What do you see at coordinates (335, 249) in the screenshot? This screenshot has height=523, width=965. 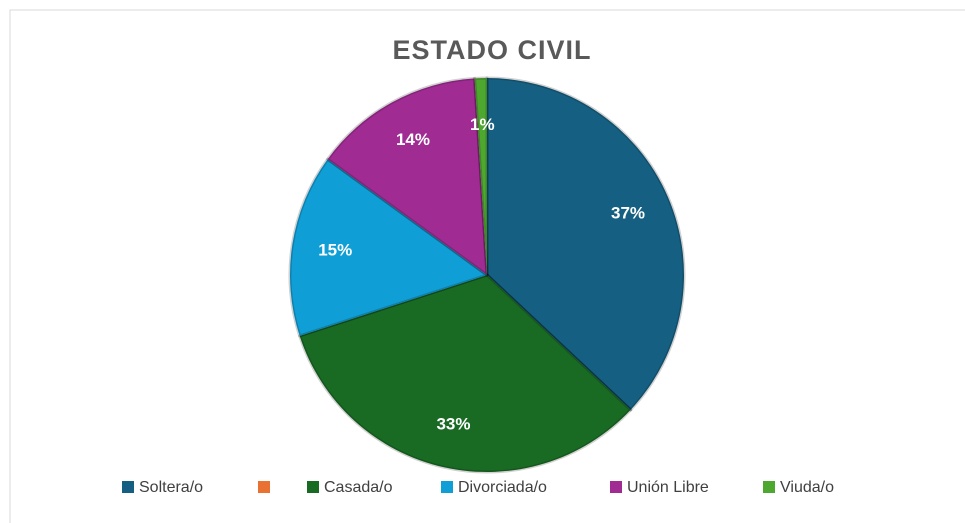 I see `data-label: 15%` at bounding box center [335, 249].